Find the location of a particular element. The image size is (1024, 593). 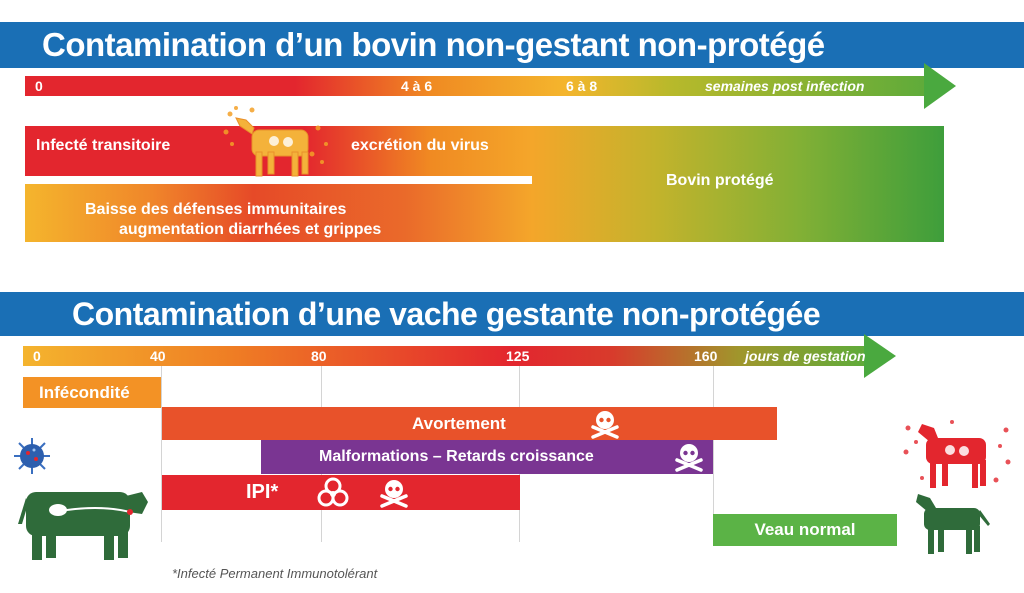

timeline-gestation-bar is located at coordinates (444, 356).